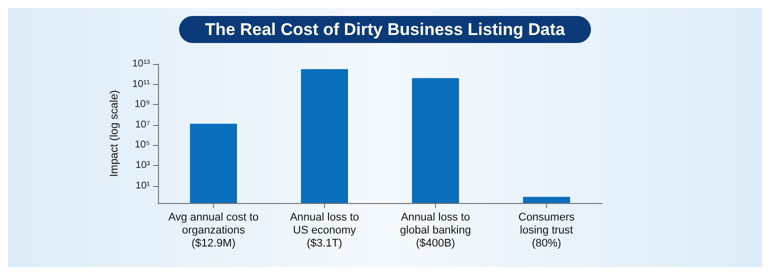  Describe the element at coordinates (142, 104) in the screenshot. I see `y-tick-label: 10⁹` at that location.